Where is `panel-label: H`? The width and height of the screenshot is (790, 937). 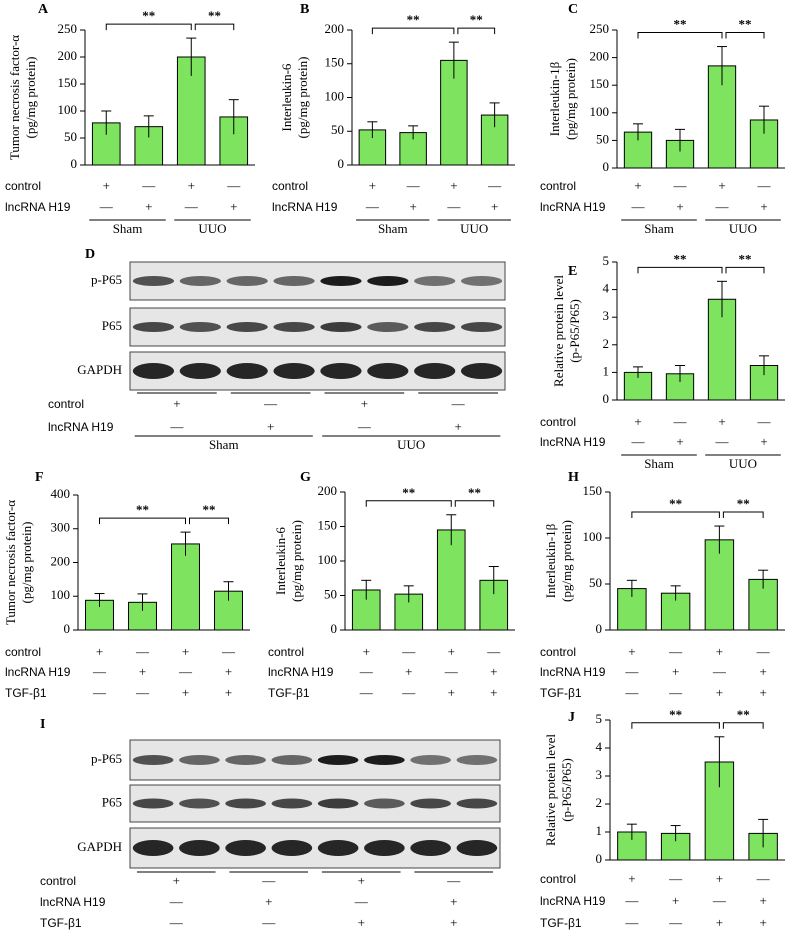 panel-label: H is located at coordinates (573, 477).